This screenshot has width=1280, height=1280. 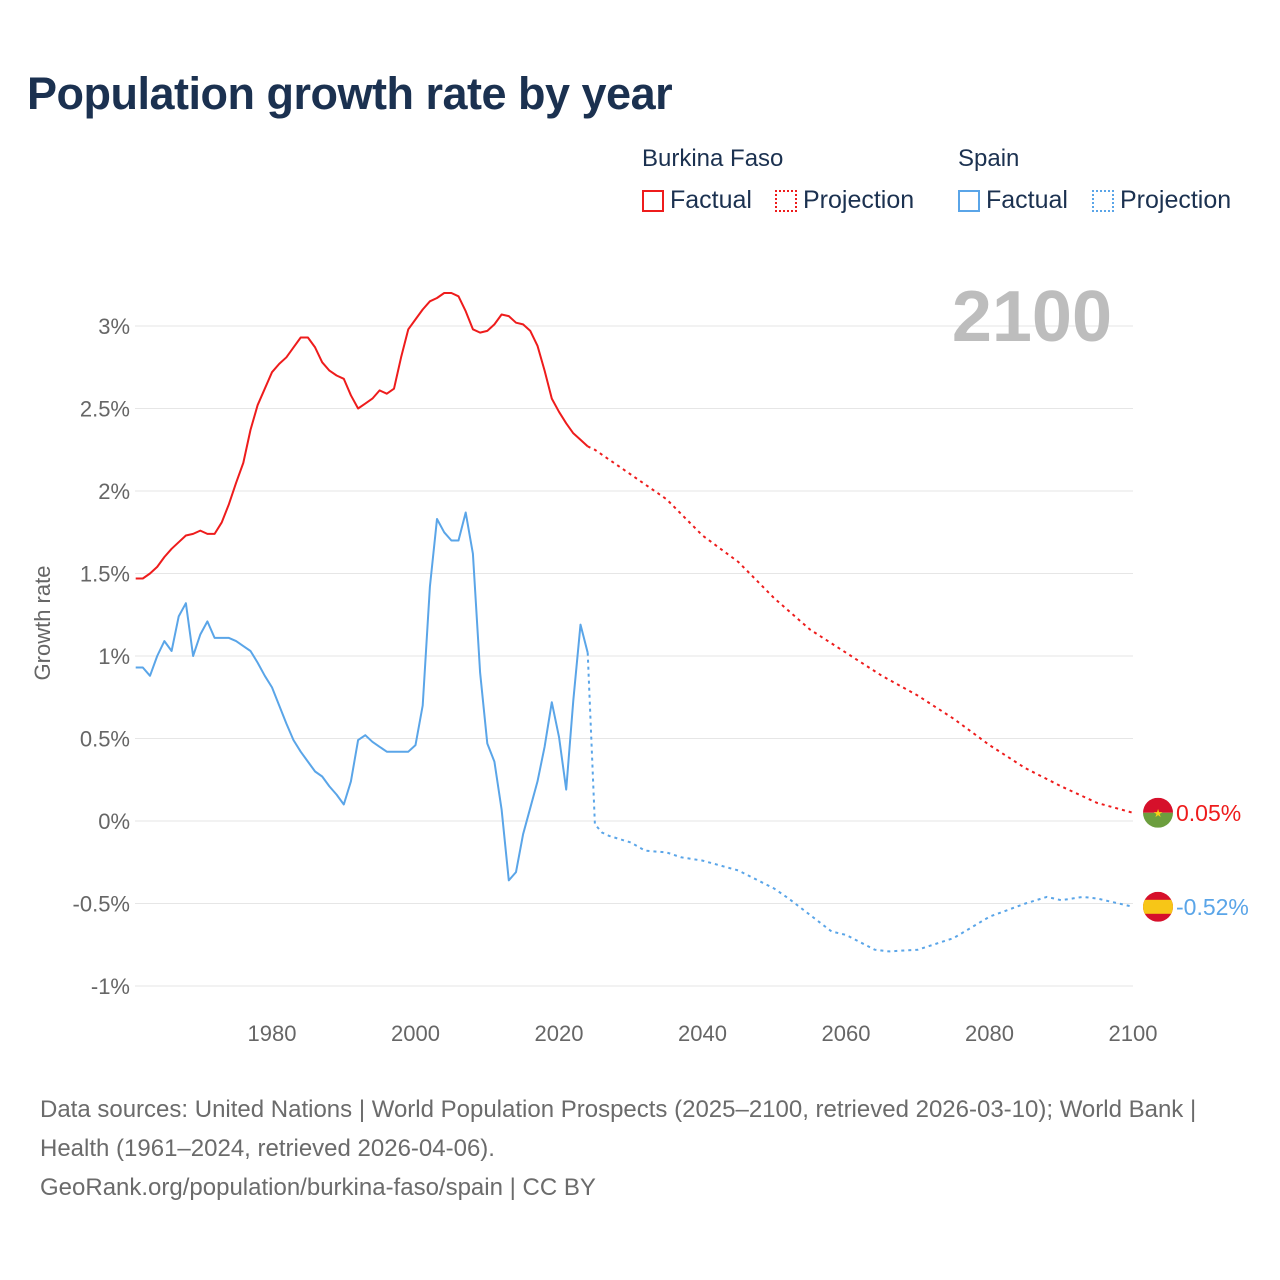 I want to click on y-tick-label: 2%, so click(x=114, y=491).